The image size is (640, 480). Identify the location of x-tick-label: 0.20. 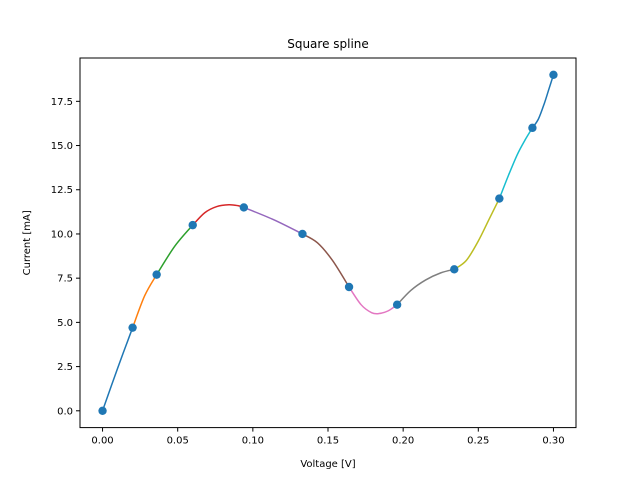
(403, 441).